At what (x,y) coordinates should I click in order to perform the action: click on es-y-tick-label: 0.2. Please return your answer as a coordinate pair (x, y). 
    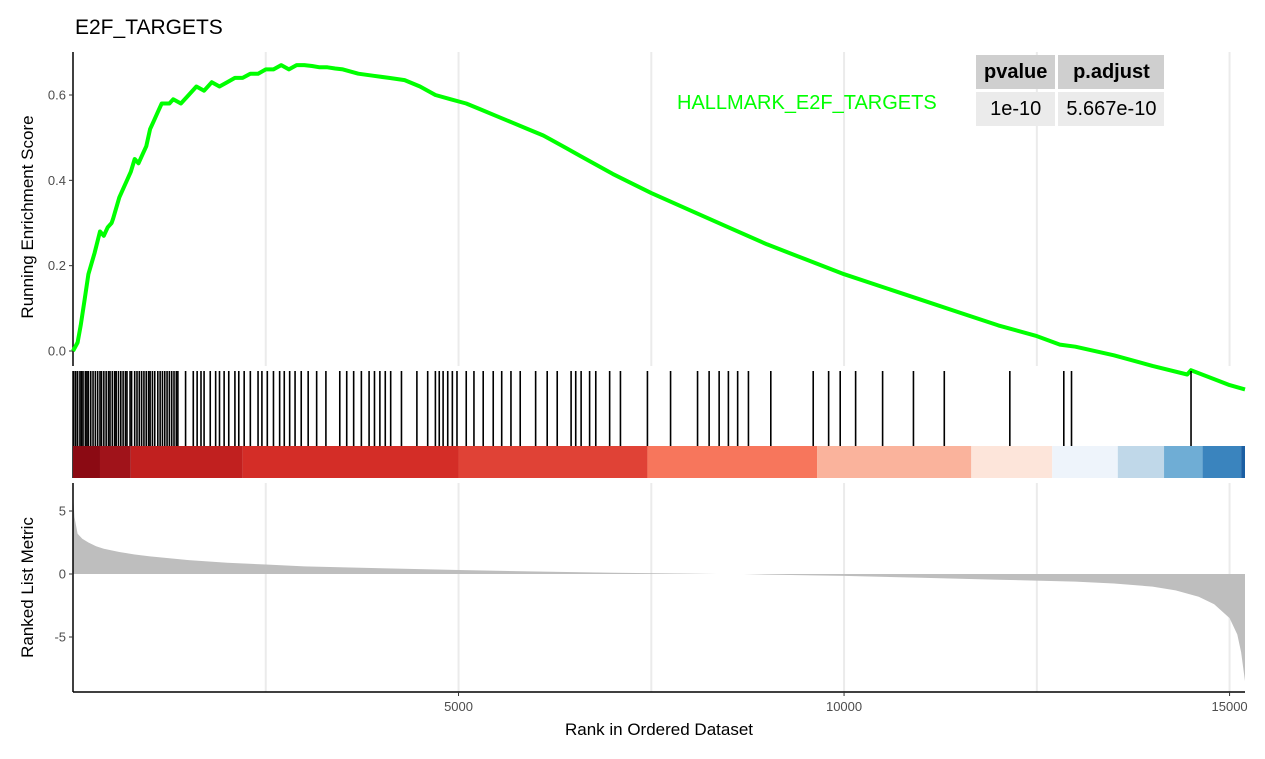
    Looking at the image, I should click on (57, 265).